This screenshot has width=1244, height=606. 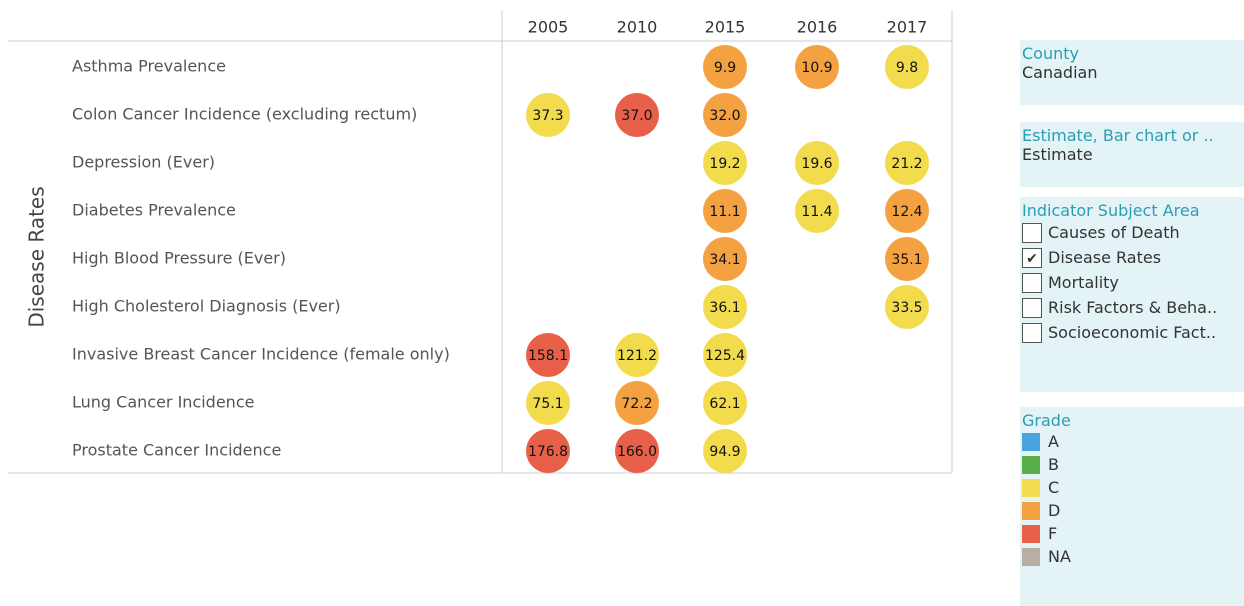 What do you see at coordinates (1083, 282) in the screenshot?
I see `option-label: Mortality` at bounding box center [1083, 282].